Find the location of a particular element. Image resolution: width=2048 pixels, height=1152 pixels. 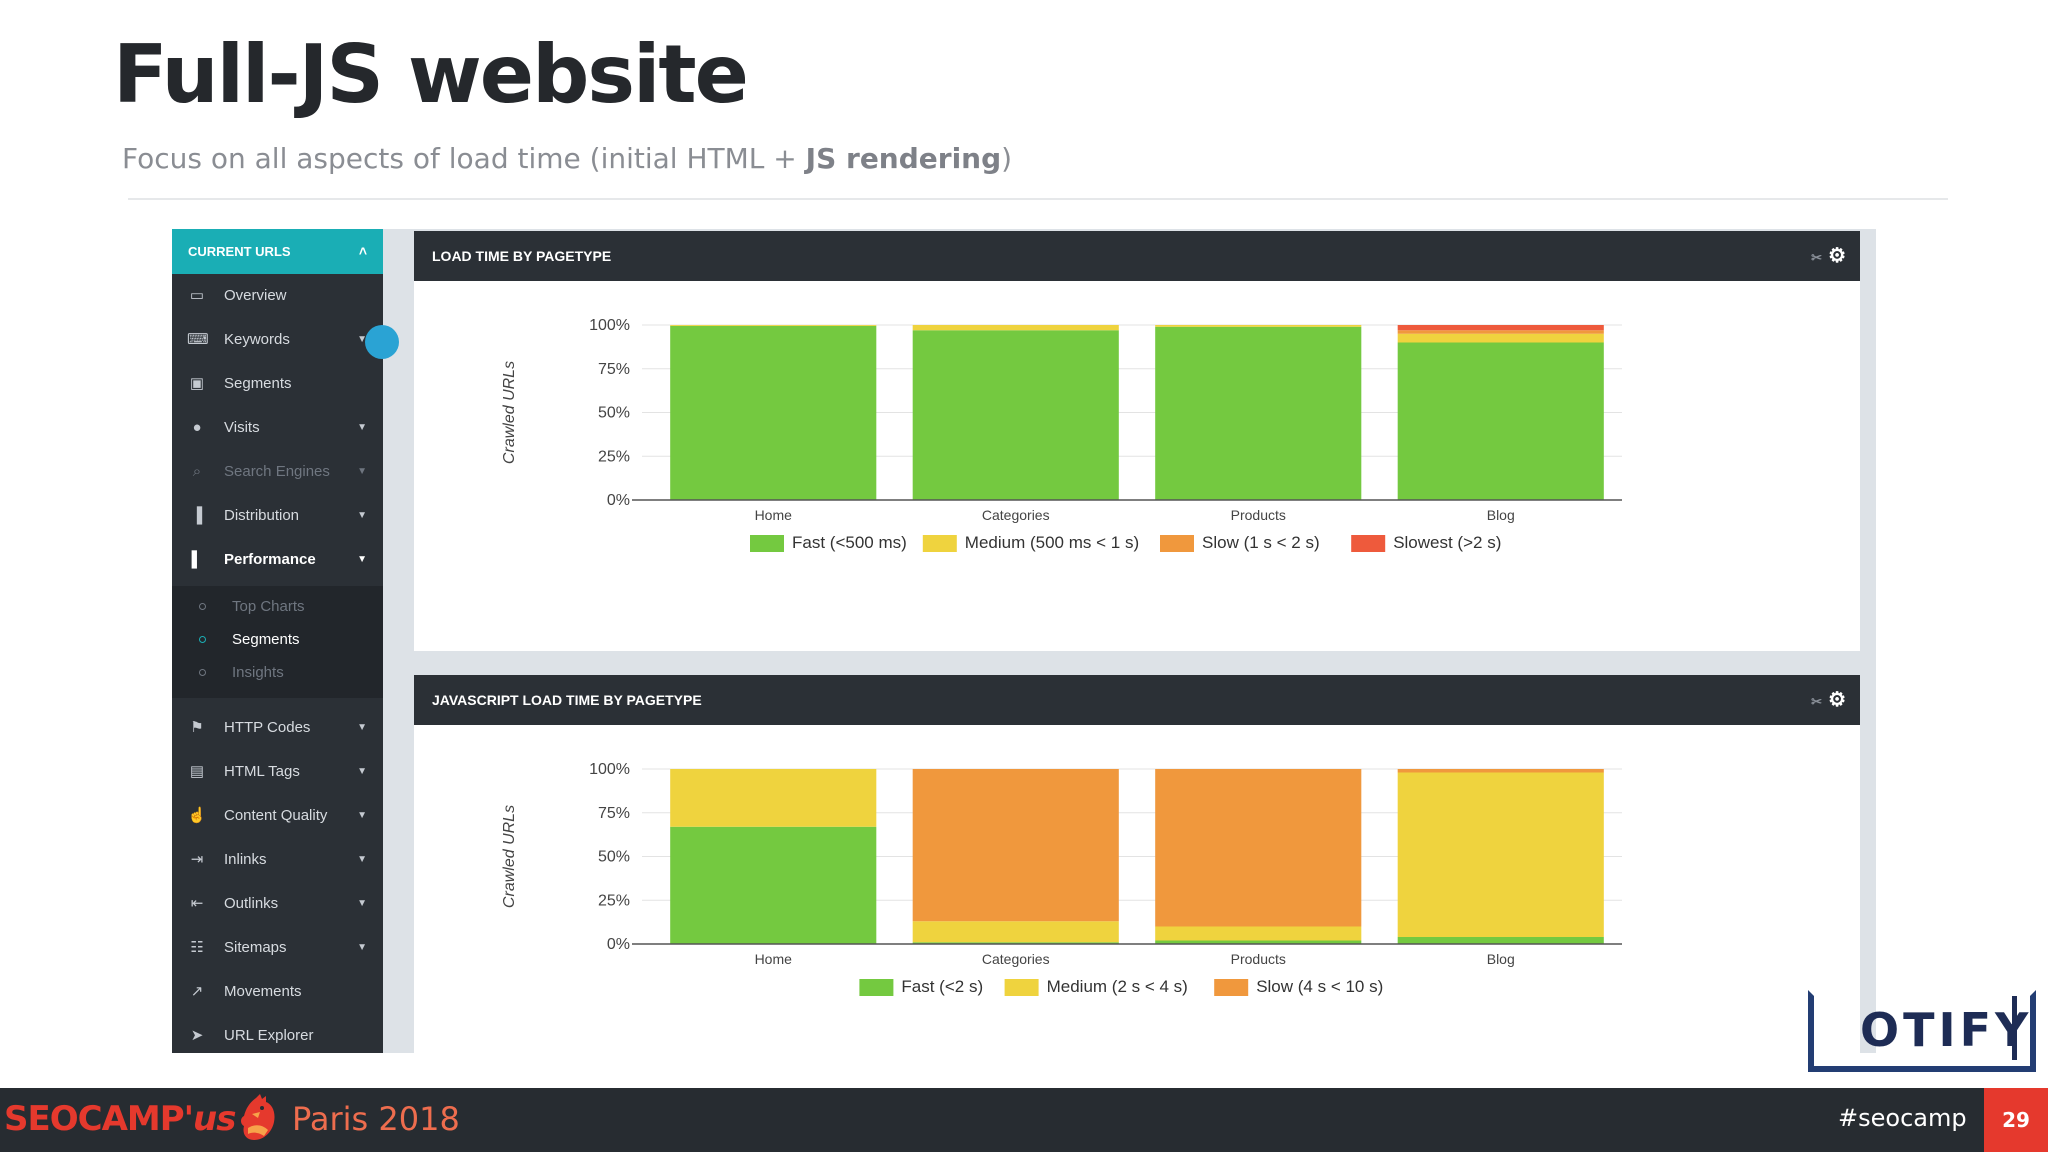

sidebar-item-html-tags: ▤ HTML Tags ▼ is located at coordinates (277, 772).